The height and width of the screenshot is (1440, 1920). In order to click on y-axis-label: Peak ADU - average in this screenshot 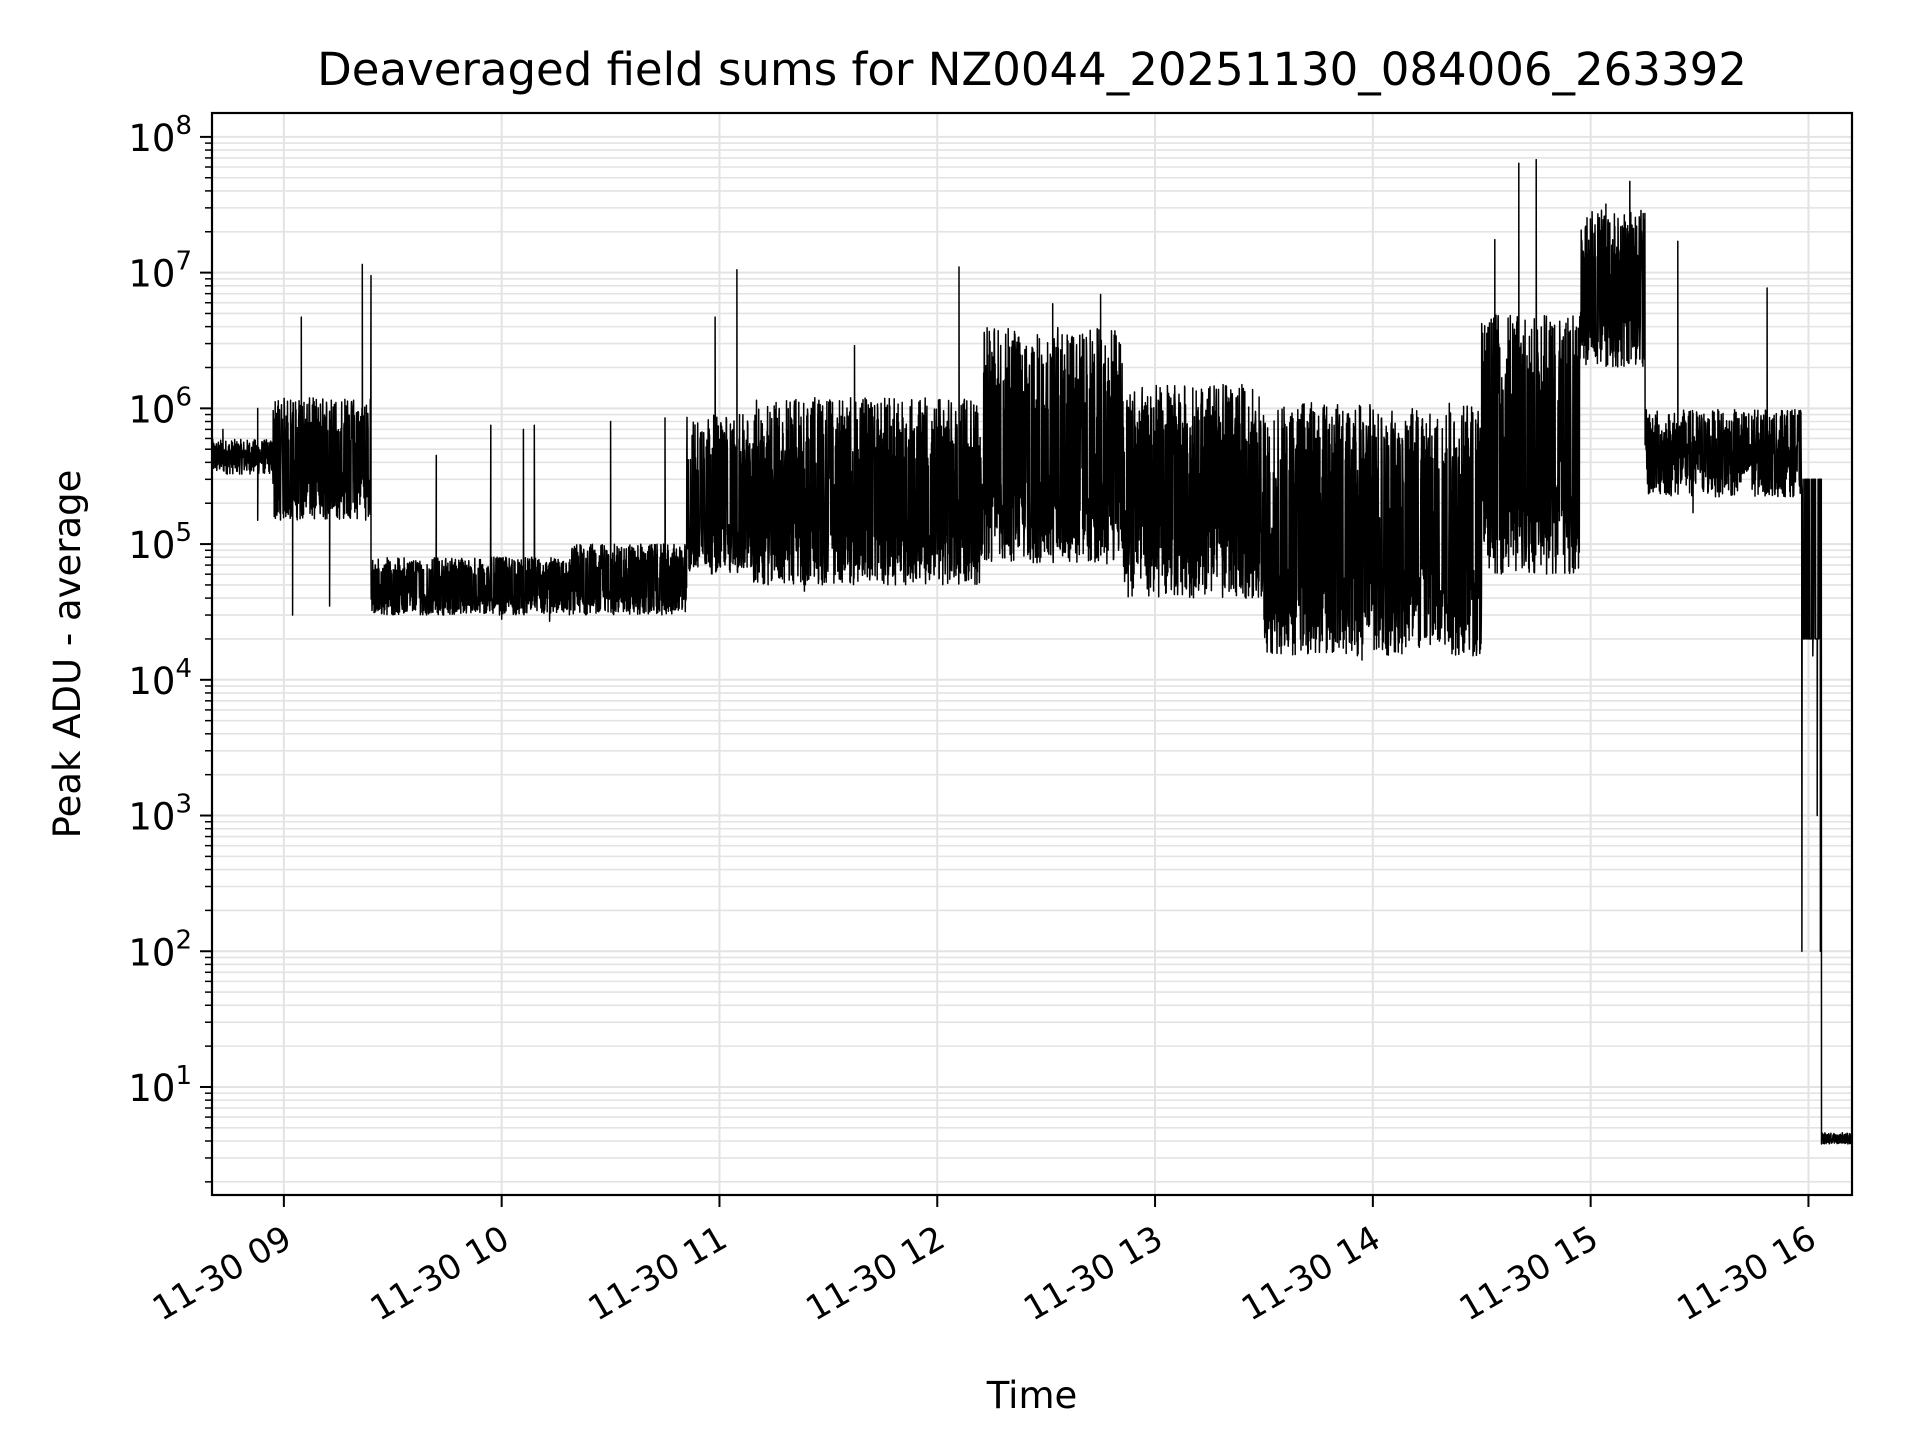, I will do `click(67, 654)`.